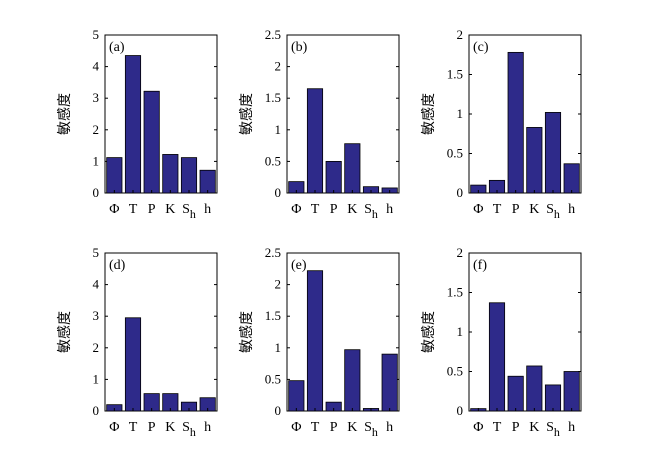 This screenshot has height=464, width=650. I want to click on ytick-label-d-3: 3, so click(96, 315).